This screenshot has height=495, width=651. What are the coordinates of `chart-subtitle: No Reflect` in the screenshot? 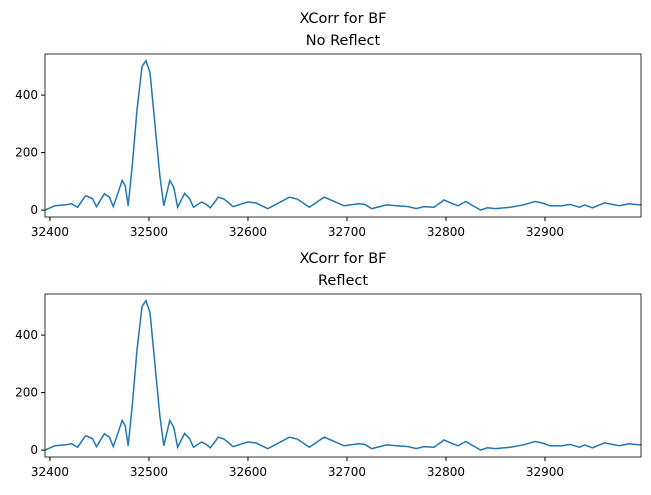 It's located at (343, 41).